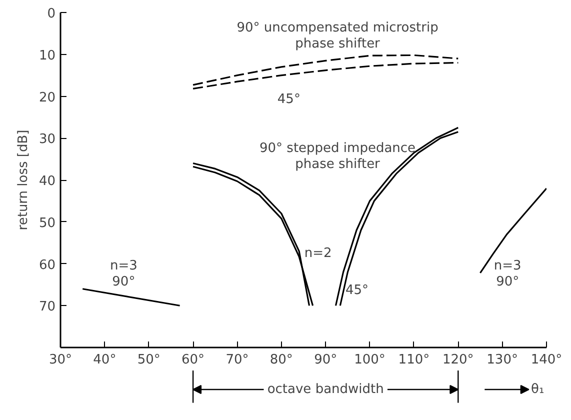  What do you see at coordinates (60, 360) in the screenshot?
I see `x-tick-label: 30°` at bounding box center [60, 360].